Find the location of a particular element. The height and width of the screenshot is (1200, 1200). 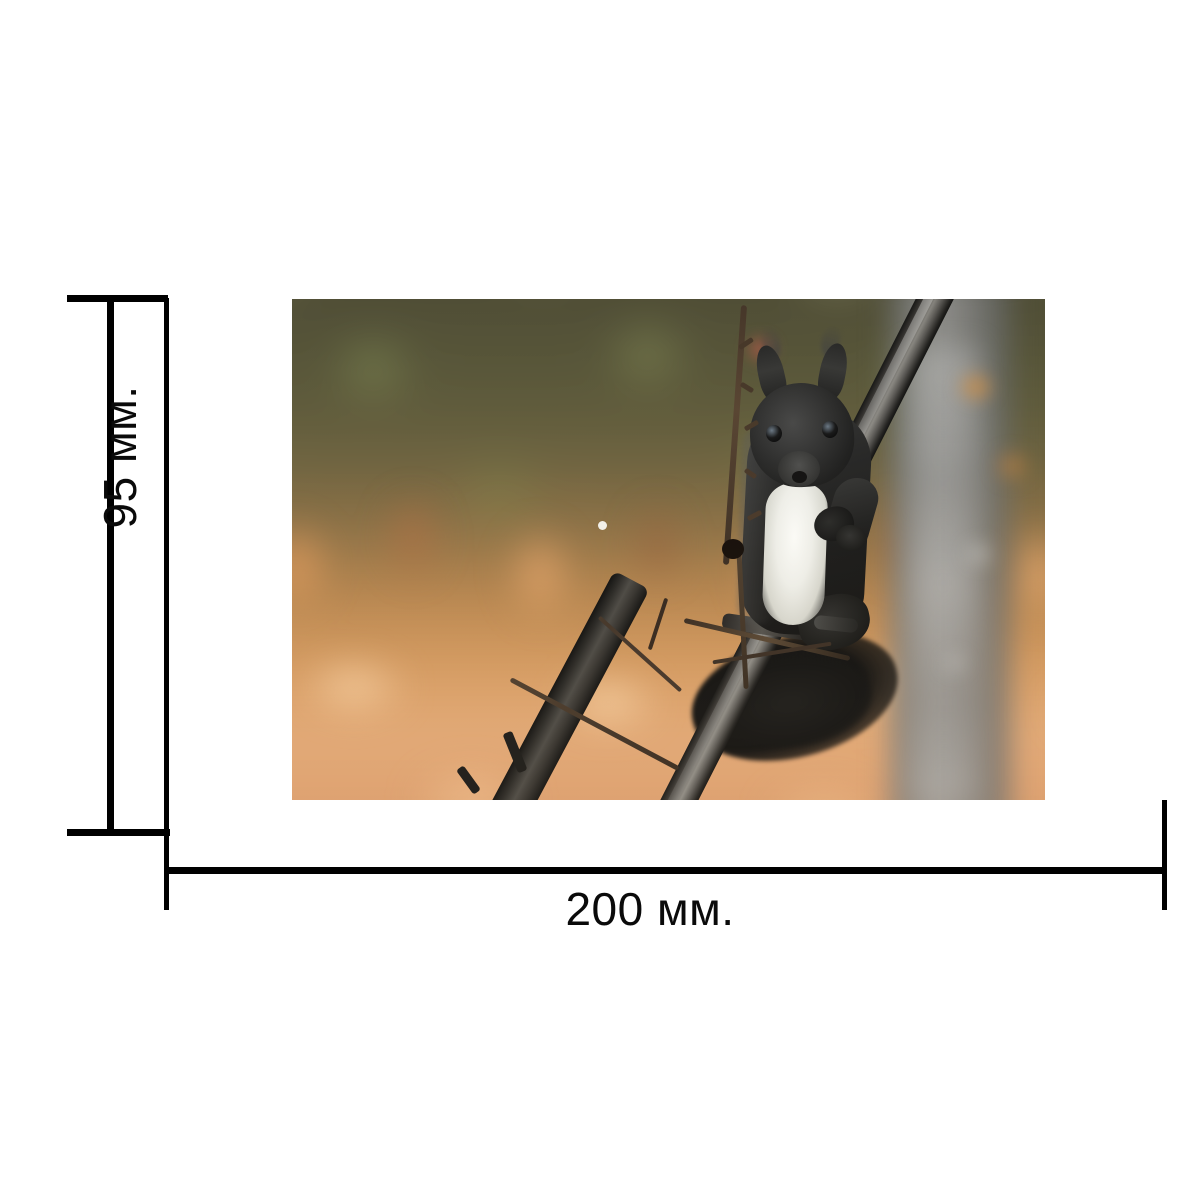

width-dimension-line is located at coordinates (664, 870).